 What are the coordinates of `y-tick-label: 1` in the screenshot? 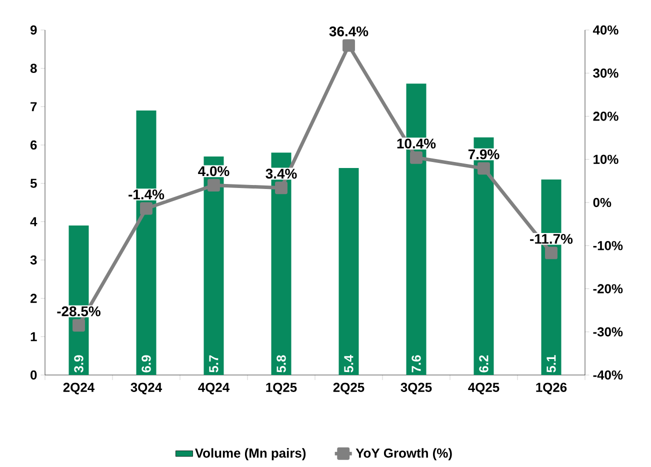 It's located at (33, 337).